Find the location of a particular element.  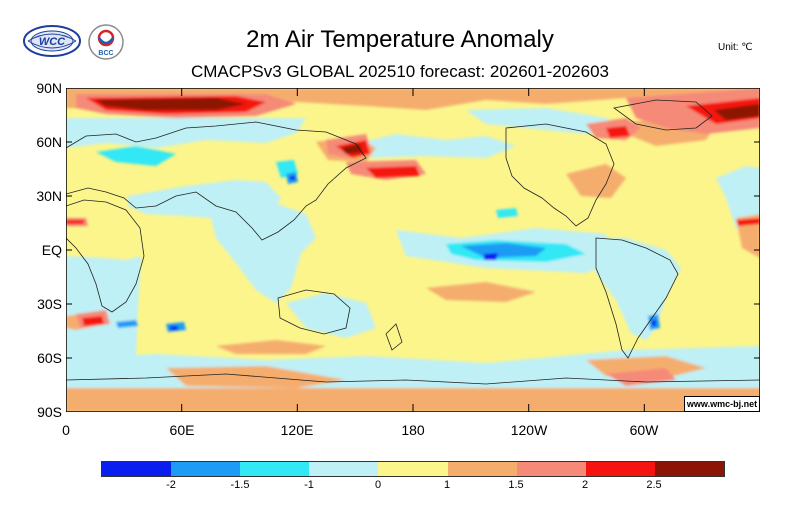

lat-label-60n: 60N is located at coordinates (49, 142).